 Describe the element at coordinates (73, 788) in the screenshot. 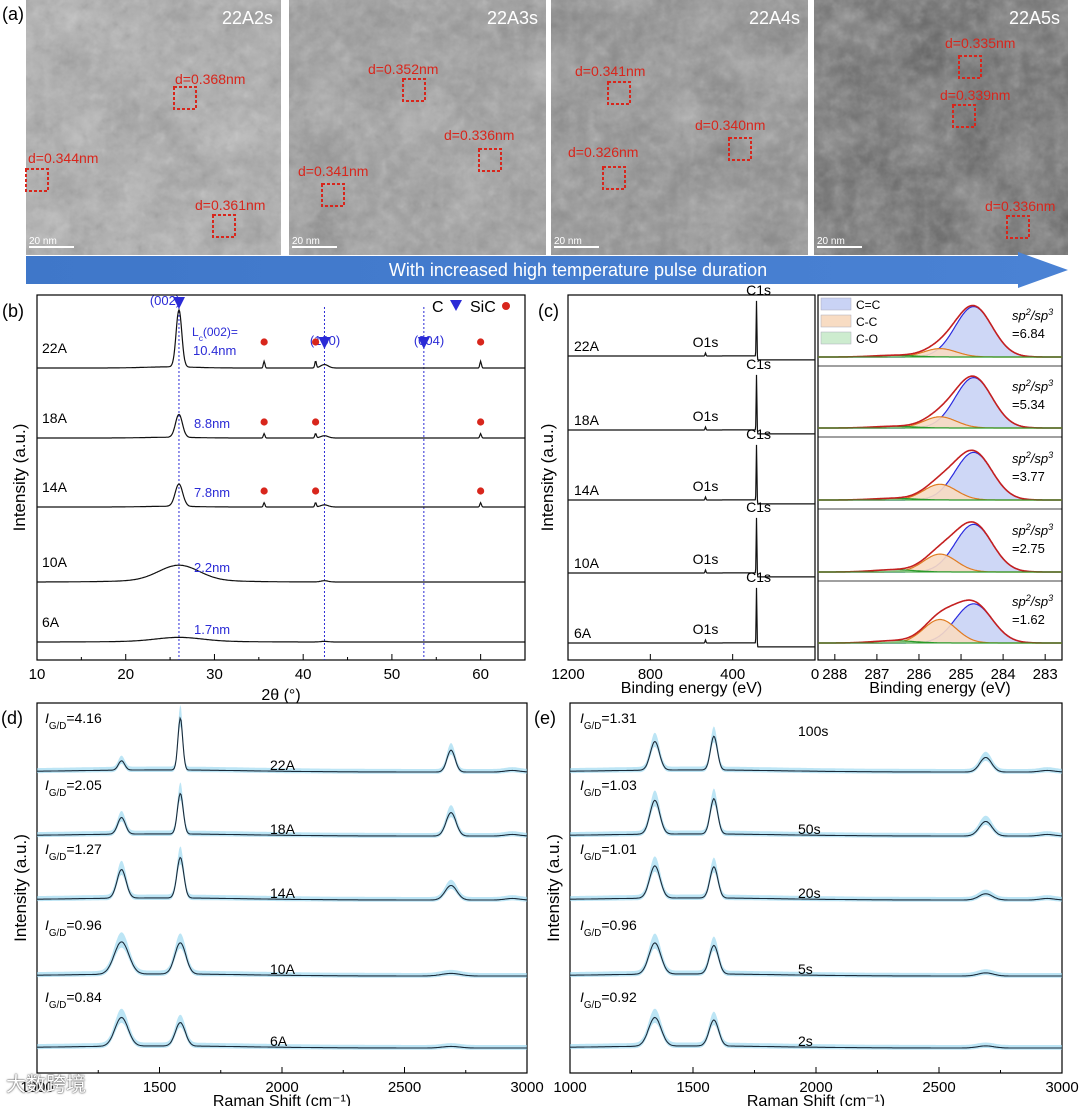

I see `igd-ratio-label: IG/D=2.05` at that location.